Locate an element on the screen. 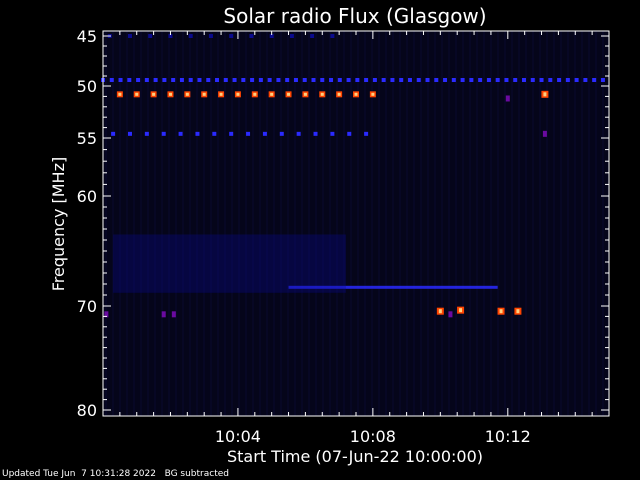  dashed-band is located at coordinates (240, 133).